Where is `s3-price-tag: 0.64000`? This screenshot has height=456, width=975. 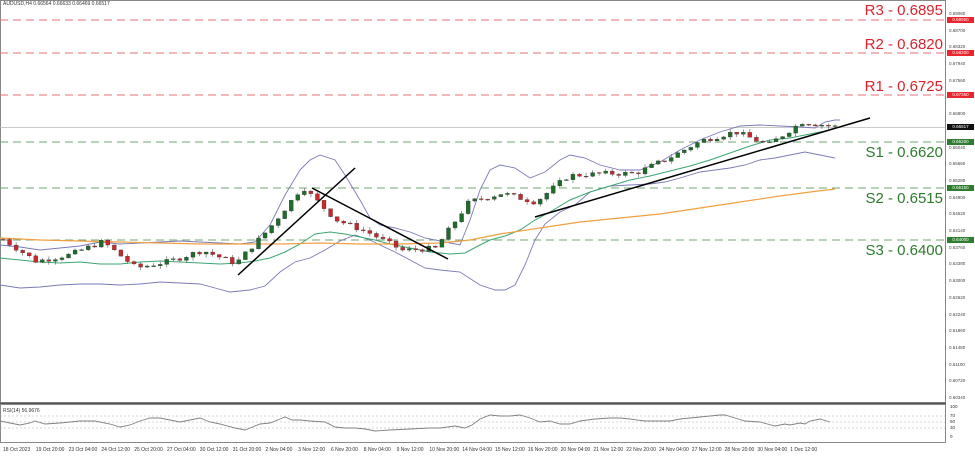
s3-price-tag: 0.64000 is located at coordinates (960, 240).